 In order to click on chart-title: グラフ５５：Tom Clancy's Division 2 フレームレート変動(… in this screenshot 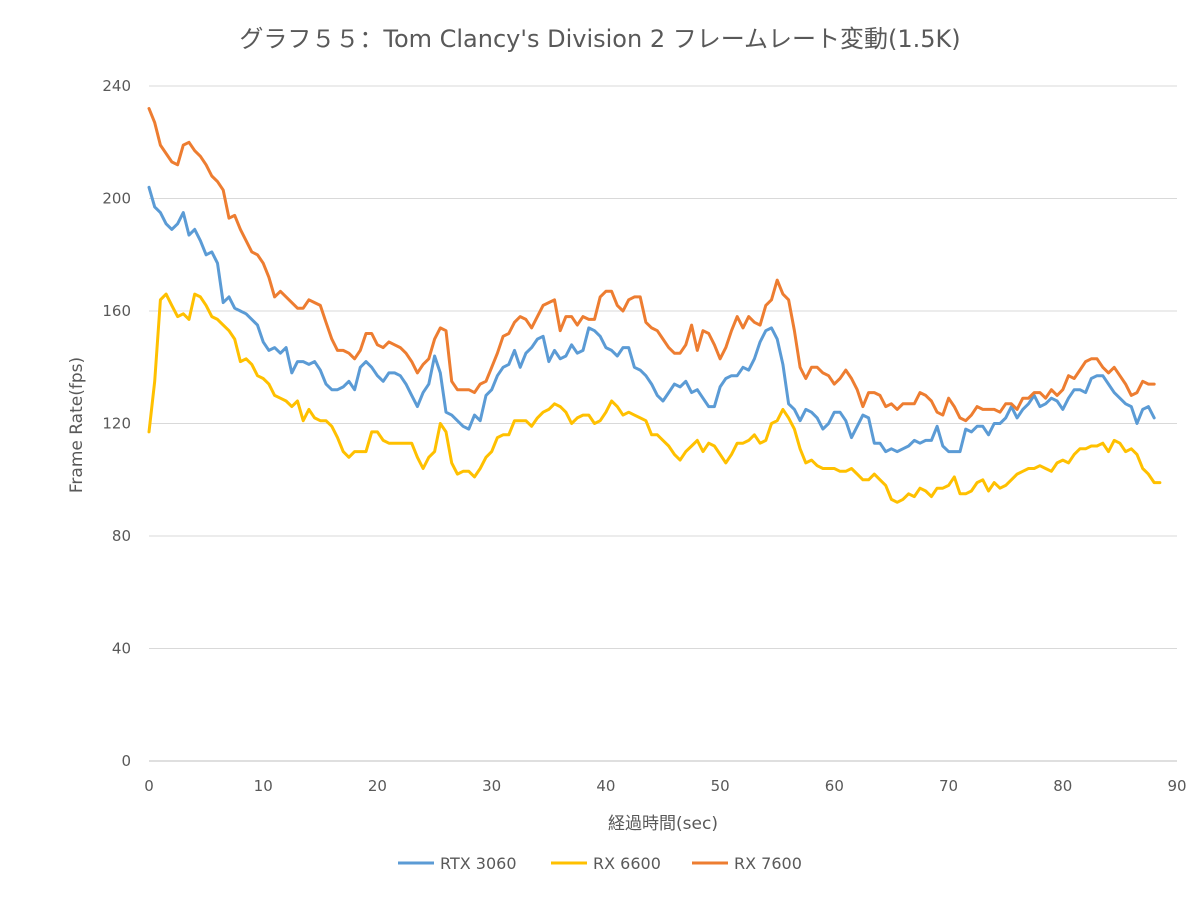, I will do `click(599, 39)`.